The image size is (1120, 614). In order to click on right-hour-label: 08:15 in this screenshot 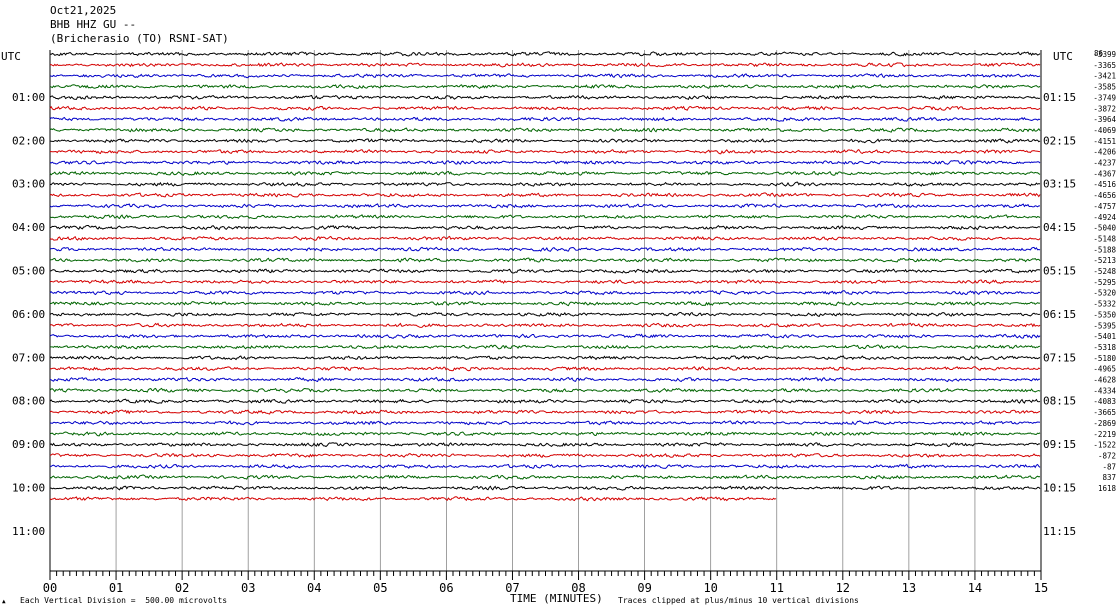, I will do `click(1059, 401)`.